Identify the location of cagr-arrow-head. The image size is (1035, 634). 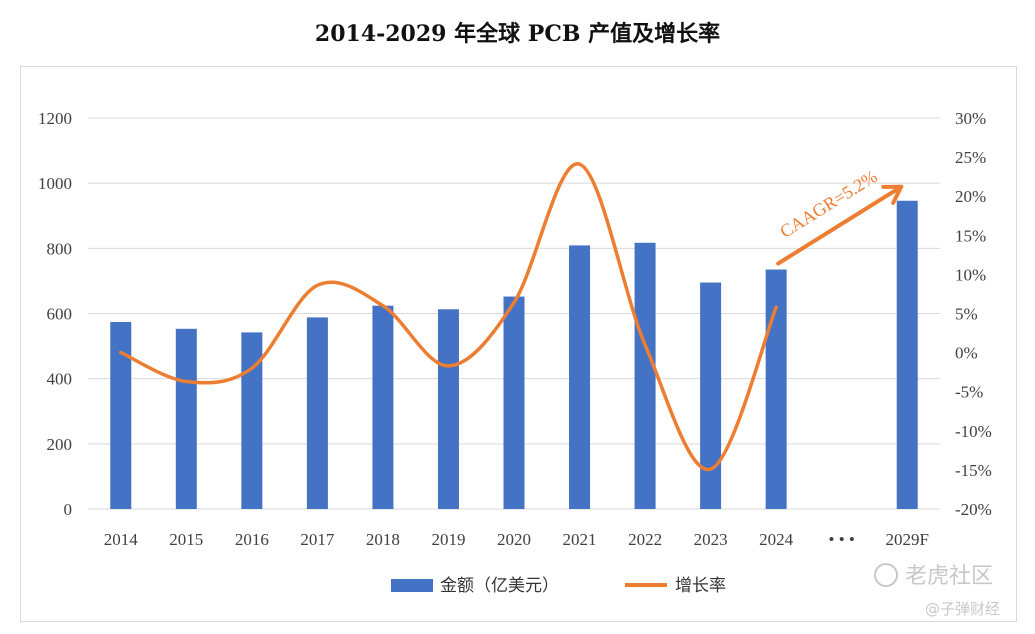
(892, 194).